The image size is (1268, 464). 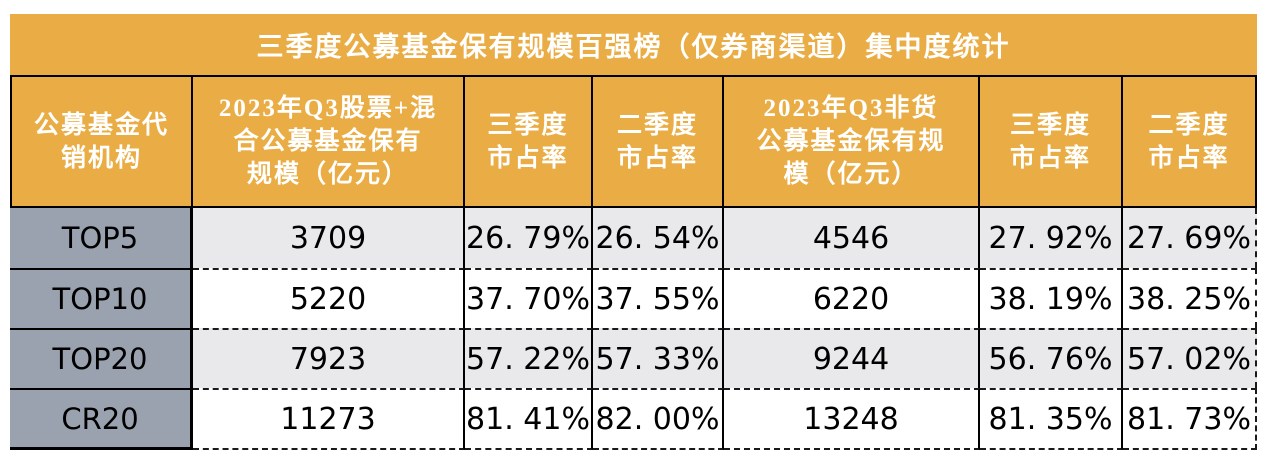 I want to click on cell-top5-q2-share-2: 27. 69%, so click(x=1190, y=238).